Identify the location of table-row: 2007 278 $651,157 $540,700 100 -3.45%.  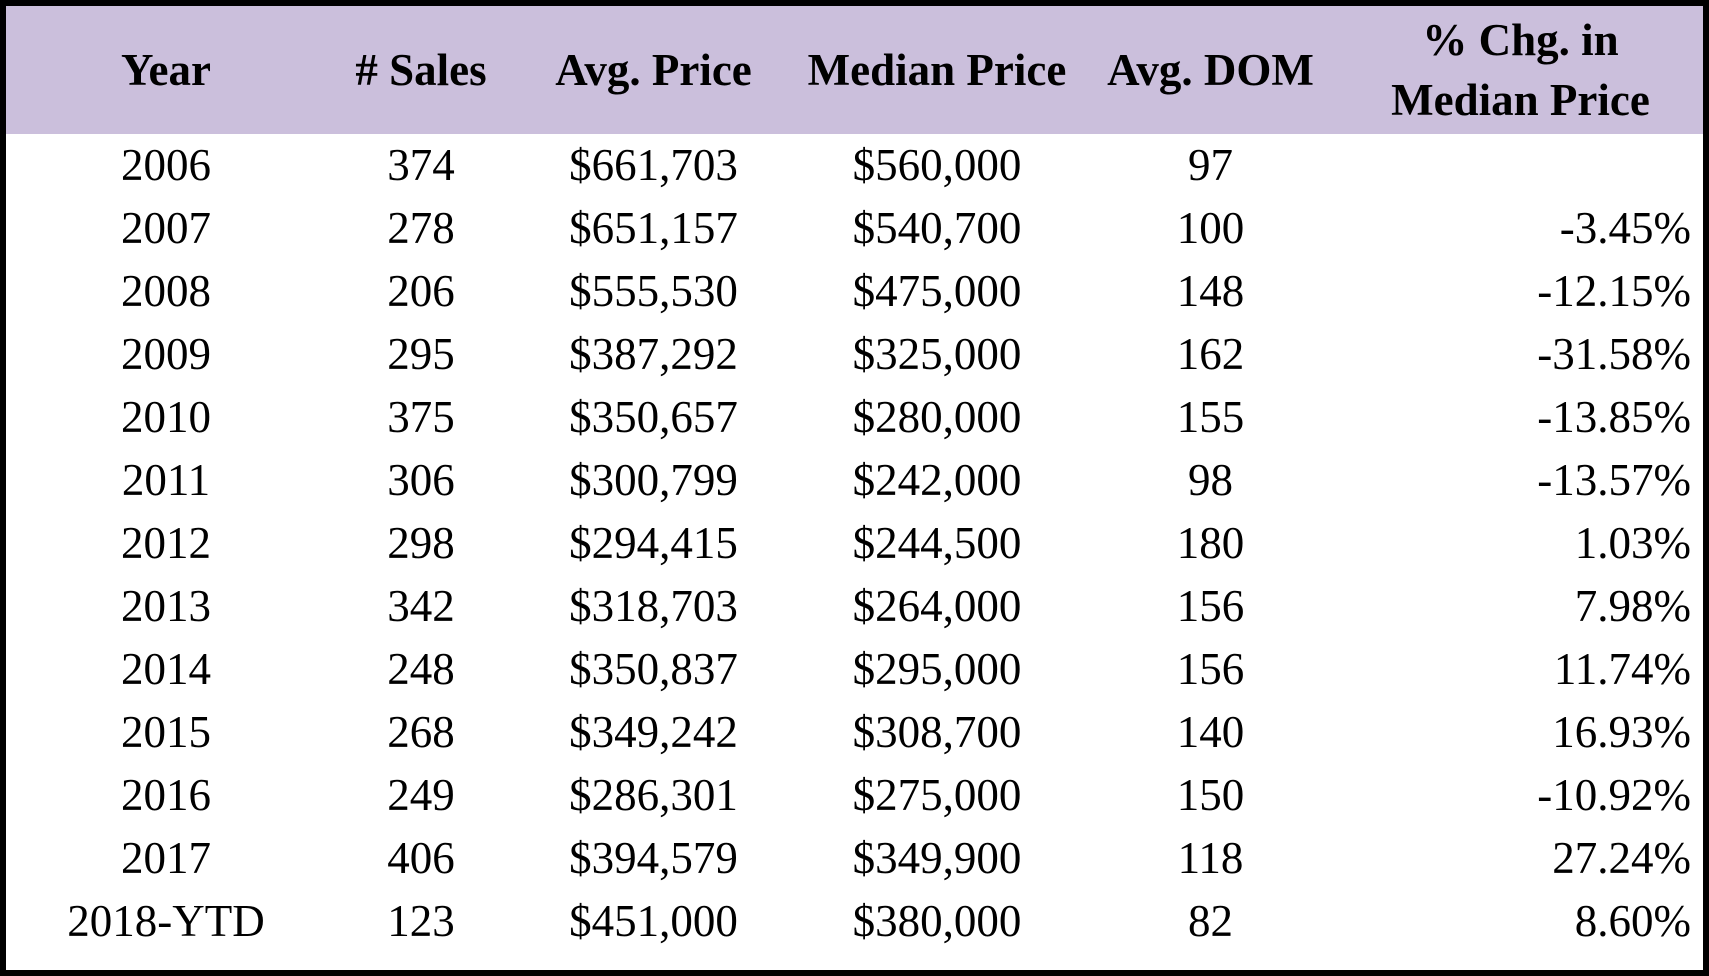
(854, 228).